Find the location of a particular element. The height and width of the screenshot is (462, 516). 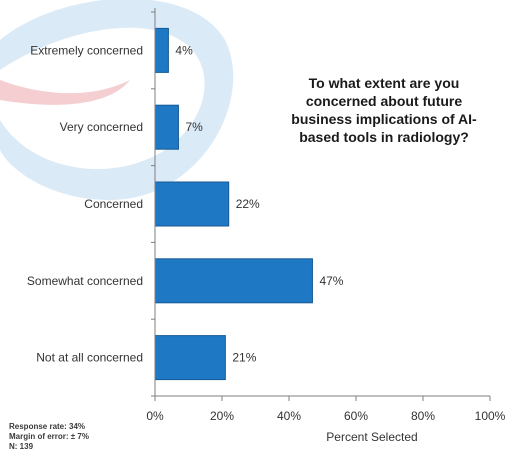

margin-of-error: Margin of error: ± 7% is located at coordinates (49, 436).